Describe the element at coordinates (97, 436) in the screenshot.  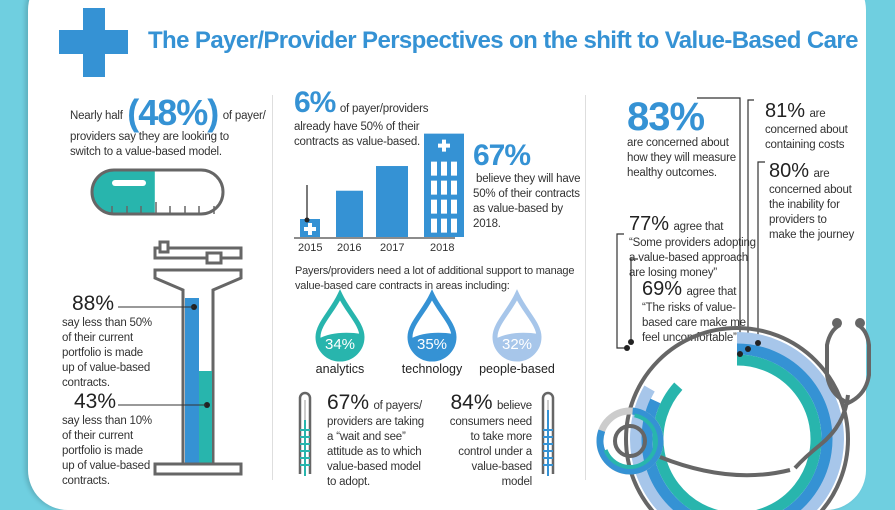
I see `stat-43-line2: of their current` at that location.